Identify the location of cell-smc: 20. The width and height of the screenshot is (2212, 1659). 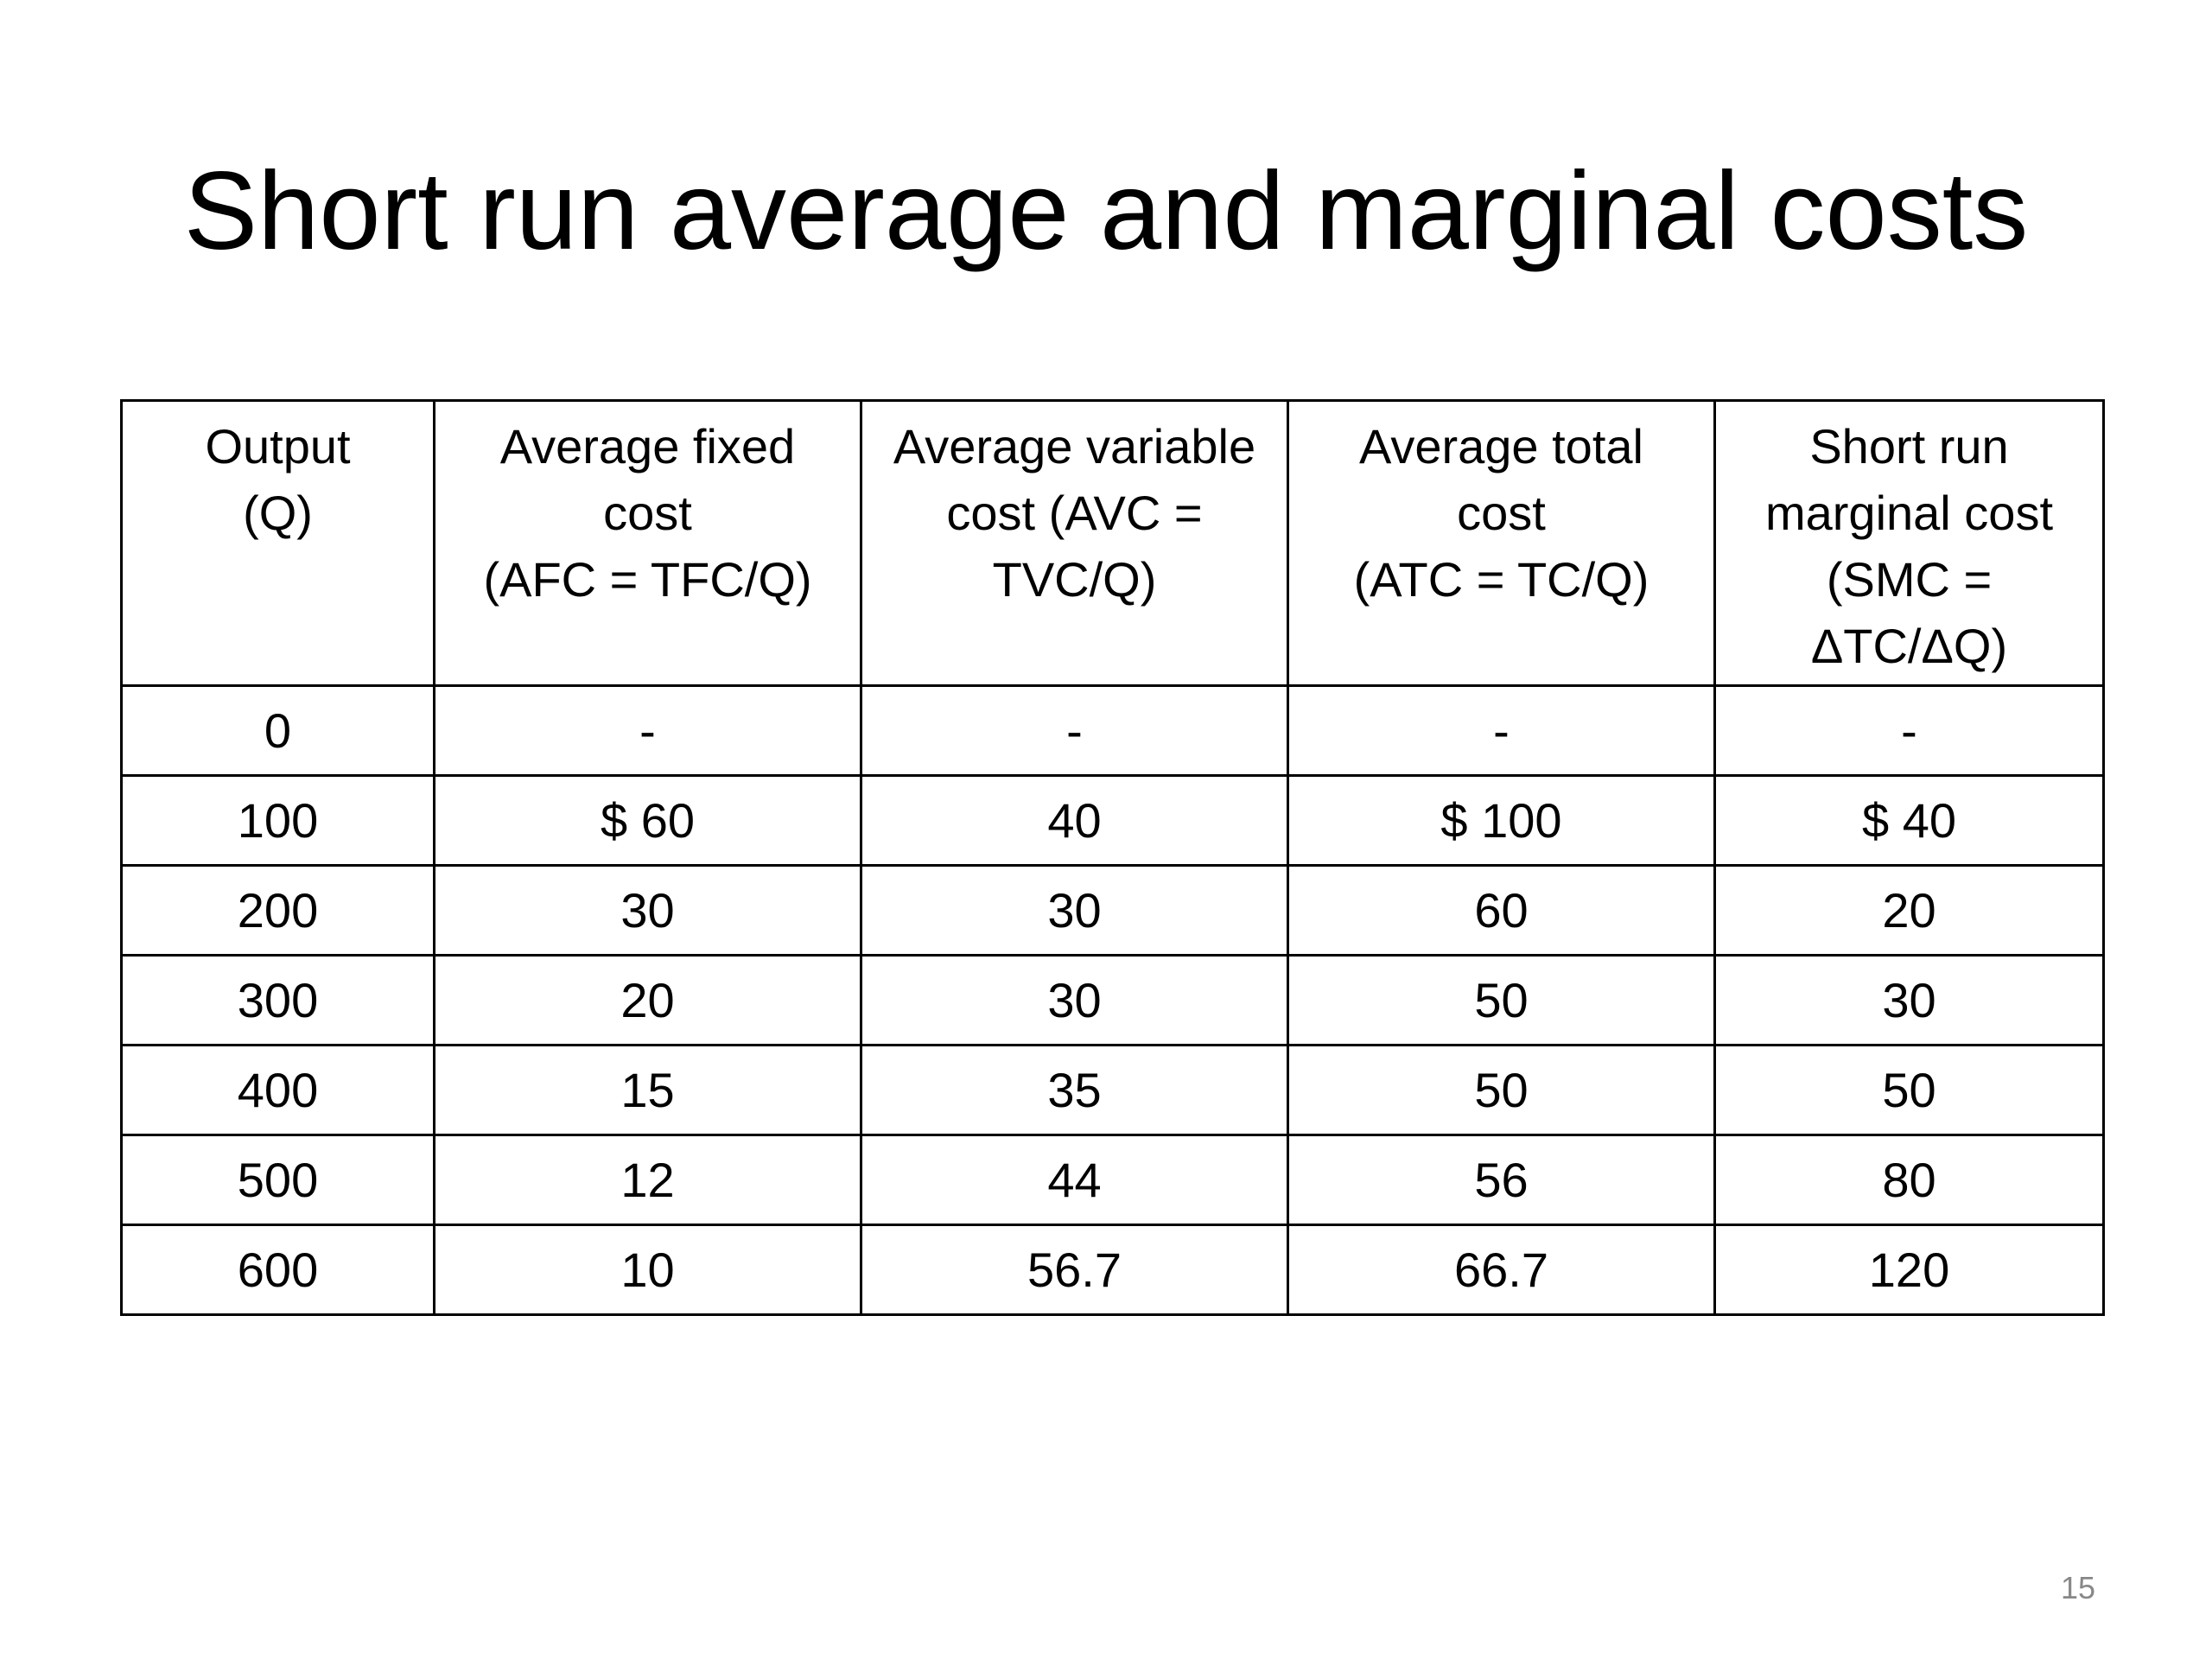
(1909, 910).